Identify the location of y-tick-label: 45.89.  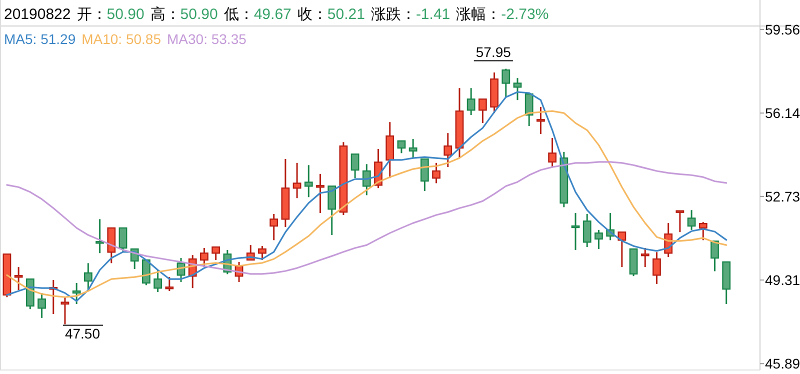
(782, 364).